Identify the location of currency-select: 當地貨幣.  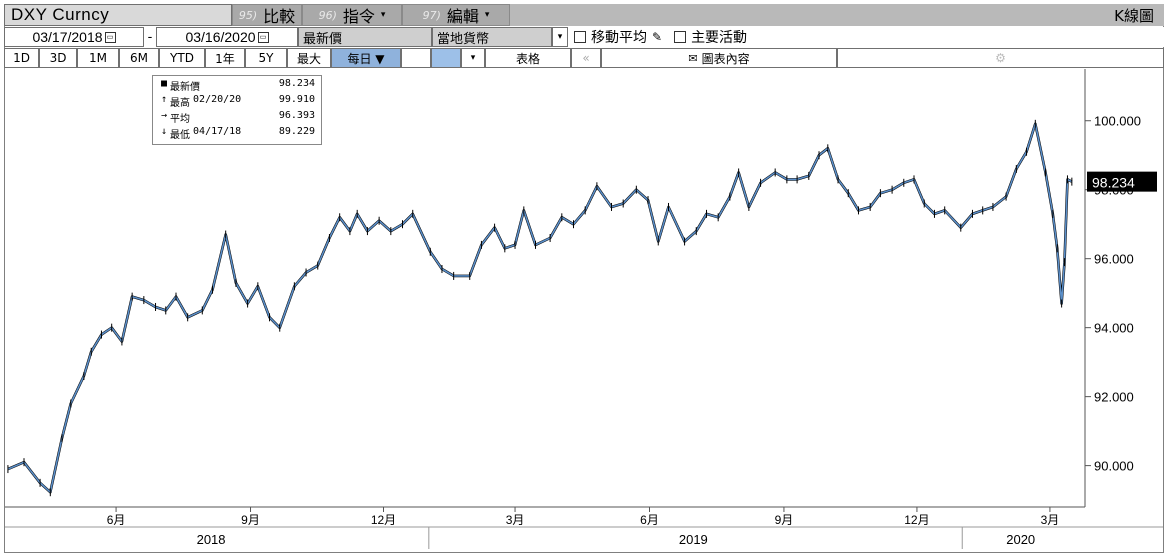
(492, 37).